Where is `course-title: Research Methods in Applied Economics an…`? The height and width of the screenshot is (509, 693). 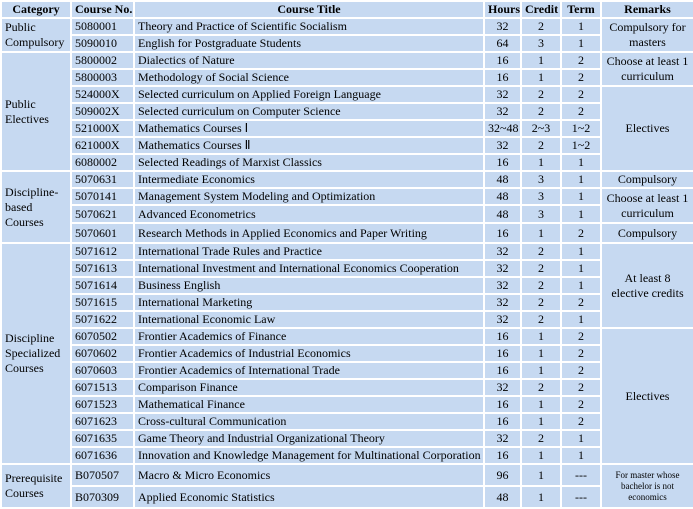
course-title: Research Methods in Applied Economics an… is located at coordinates (309, 233).